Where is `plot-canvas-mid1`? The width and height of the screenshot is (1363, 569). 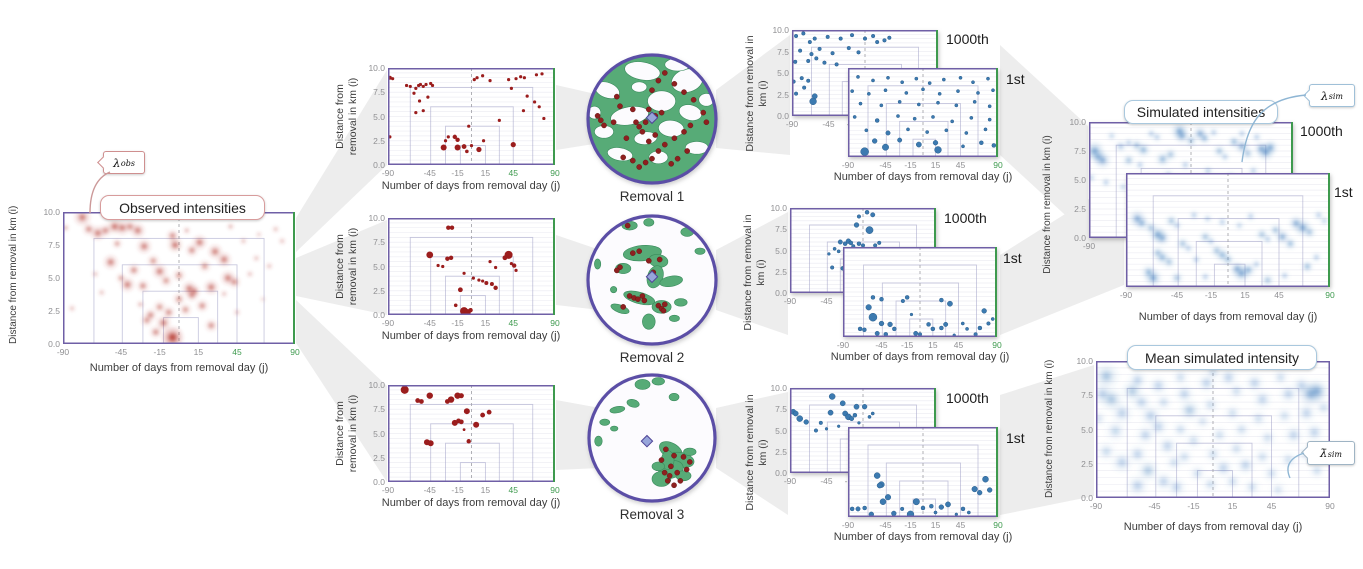
plot-canvas-mid1 is located at coordinates (471, 117).